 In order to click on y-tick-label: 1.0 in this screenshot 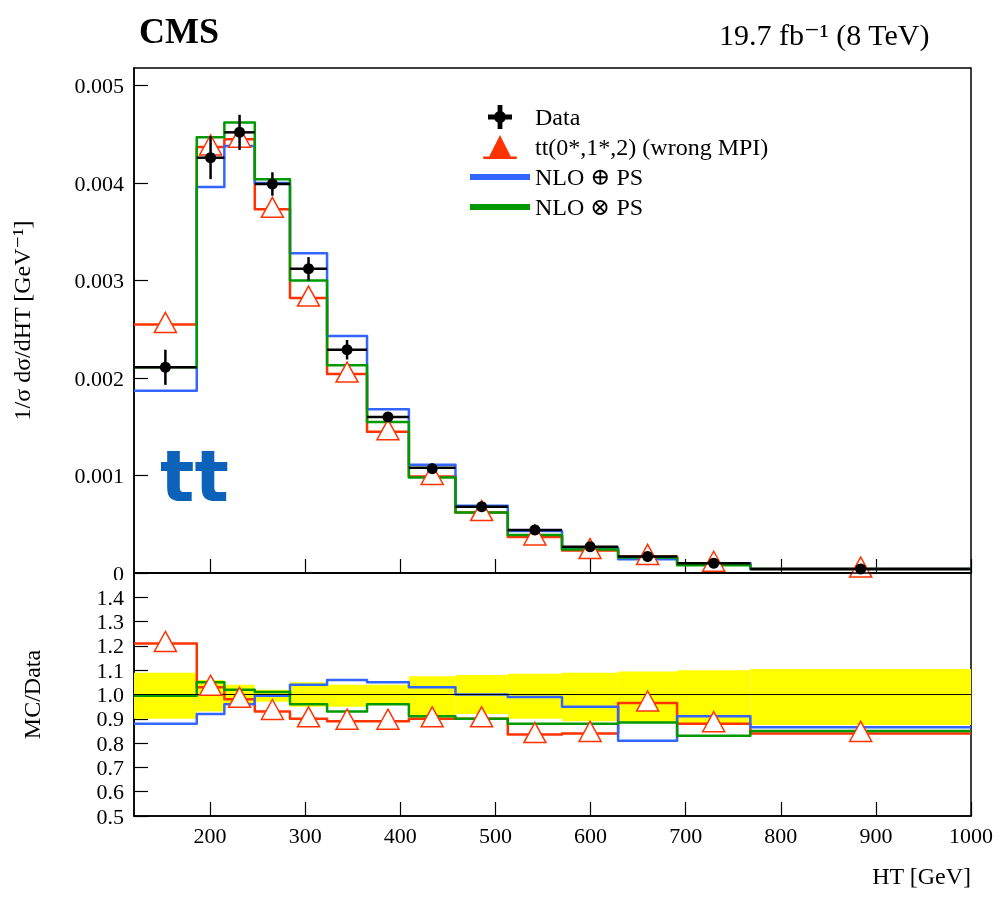, I will do `click(110, 694)`.